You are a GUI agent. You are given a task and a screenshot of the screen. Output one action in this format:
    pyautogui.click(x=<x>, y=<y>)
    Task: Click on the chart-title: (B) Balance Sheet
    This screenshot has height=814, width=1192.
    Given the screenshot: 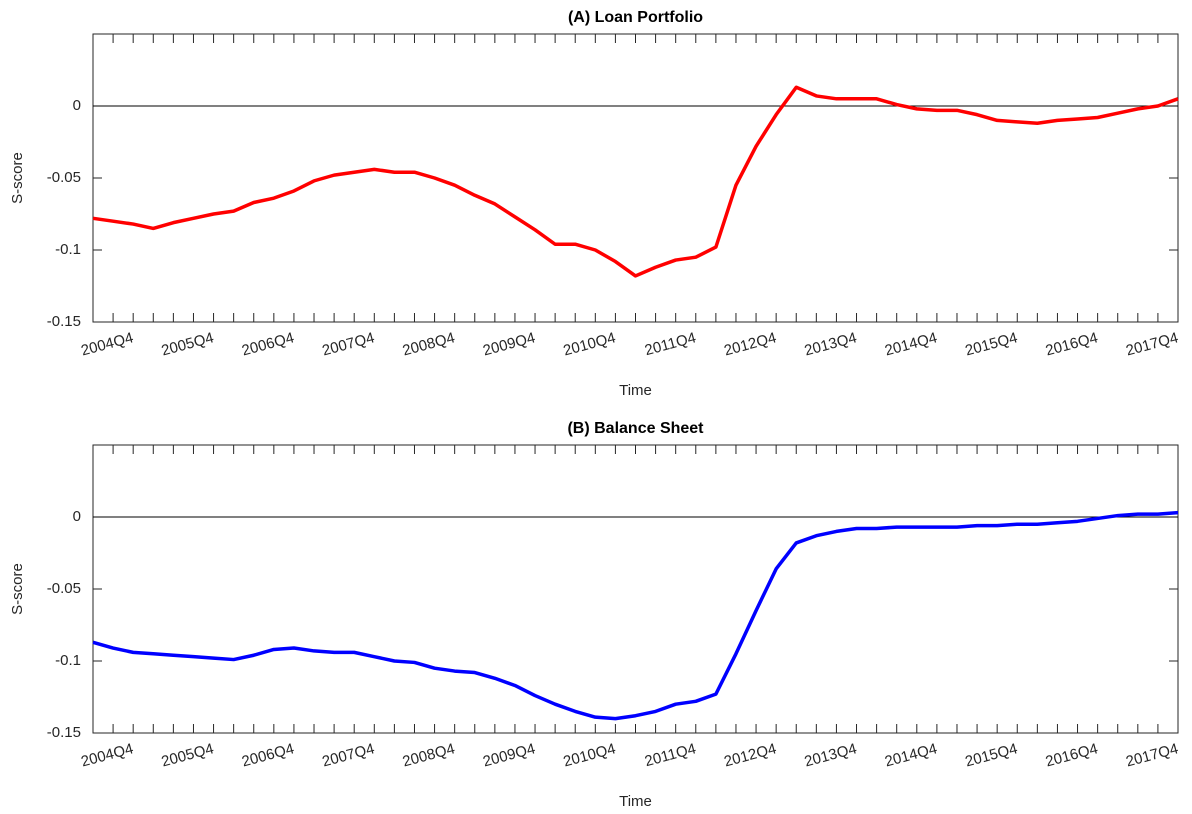 What is the action you would take?
    pyautogui.click(x=635, y=428)
    